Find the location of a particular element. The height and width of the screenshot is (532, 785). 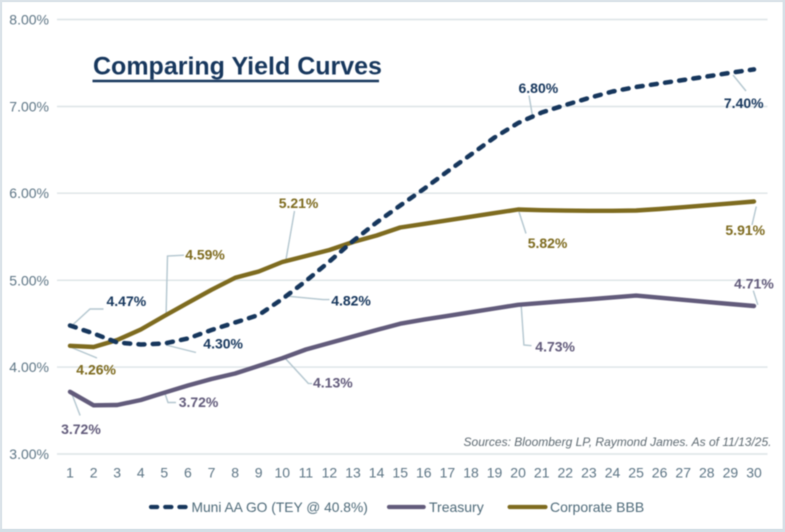

svg-text: 10 is located at coordinates (283, 473).